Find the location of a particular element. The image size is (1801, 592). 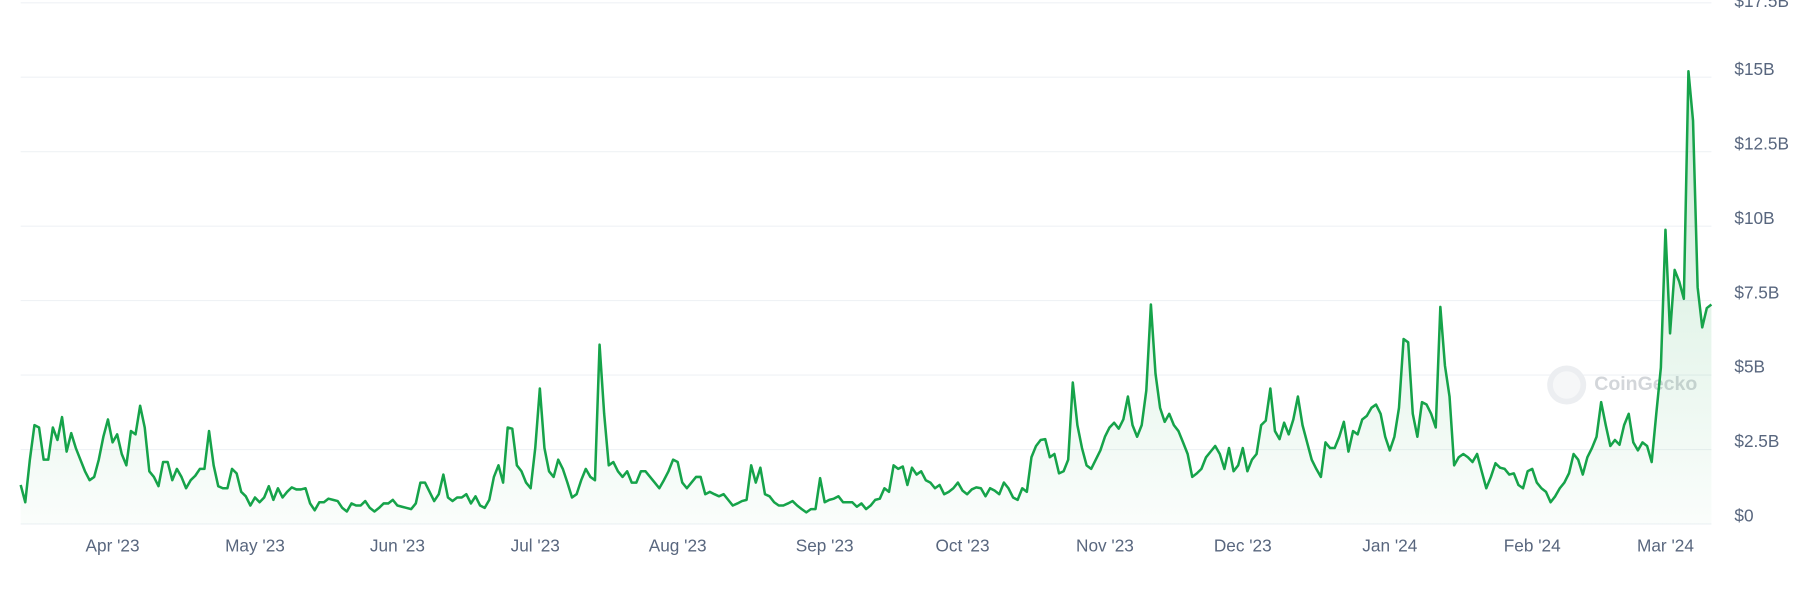

x-tick-label: May '23 is located at coordinates (255, 546).